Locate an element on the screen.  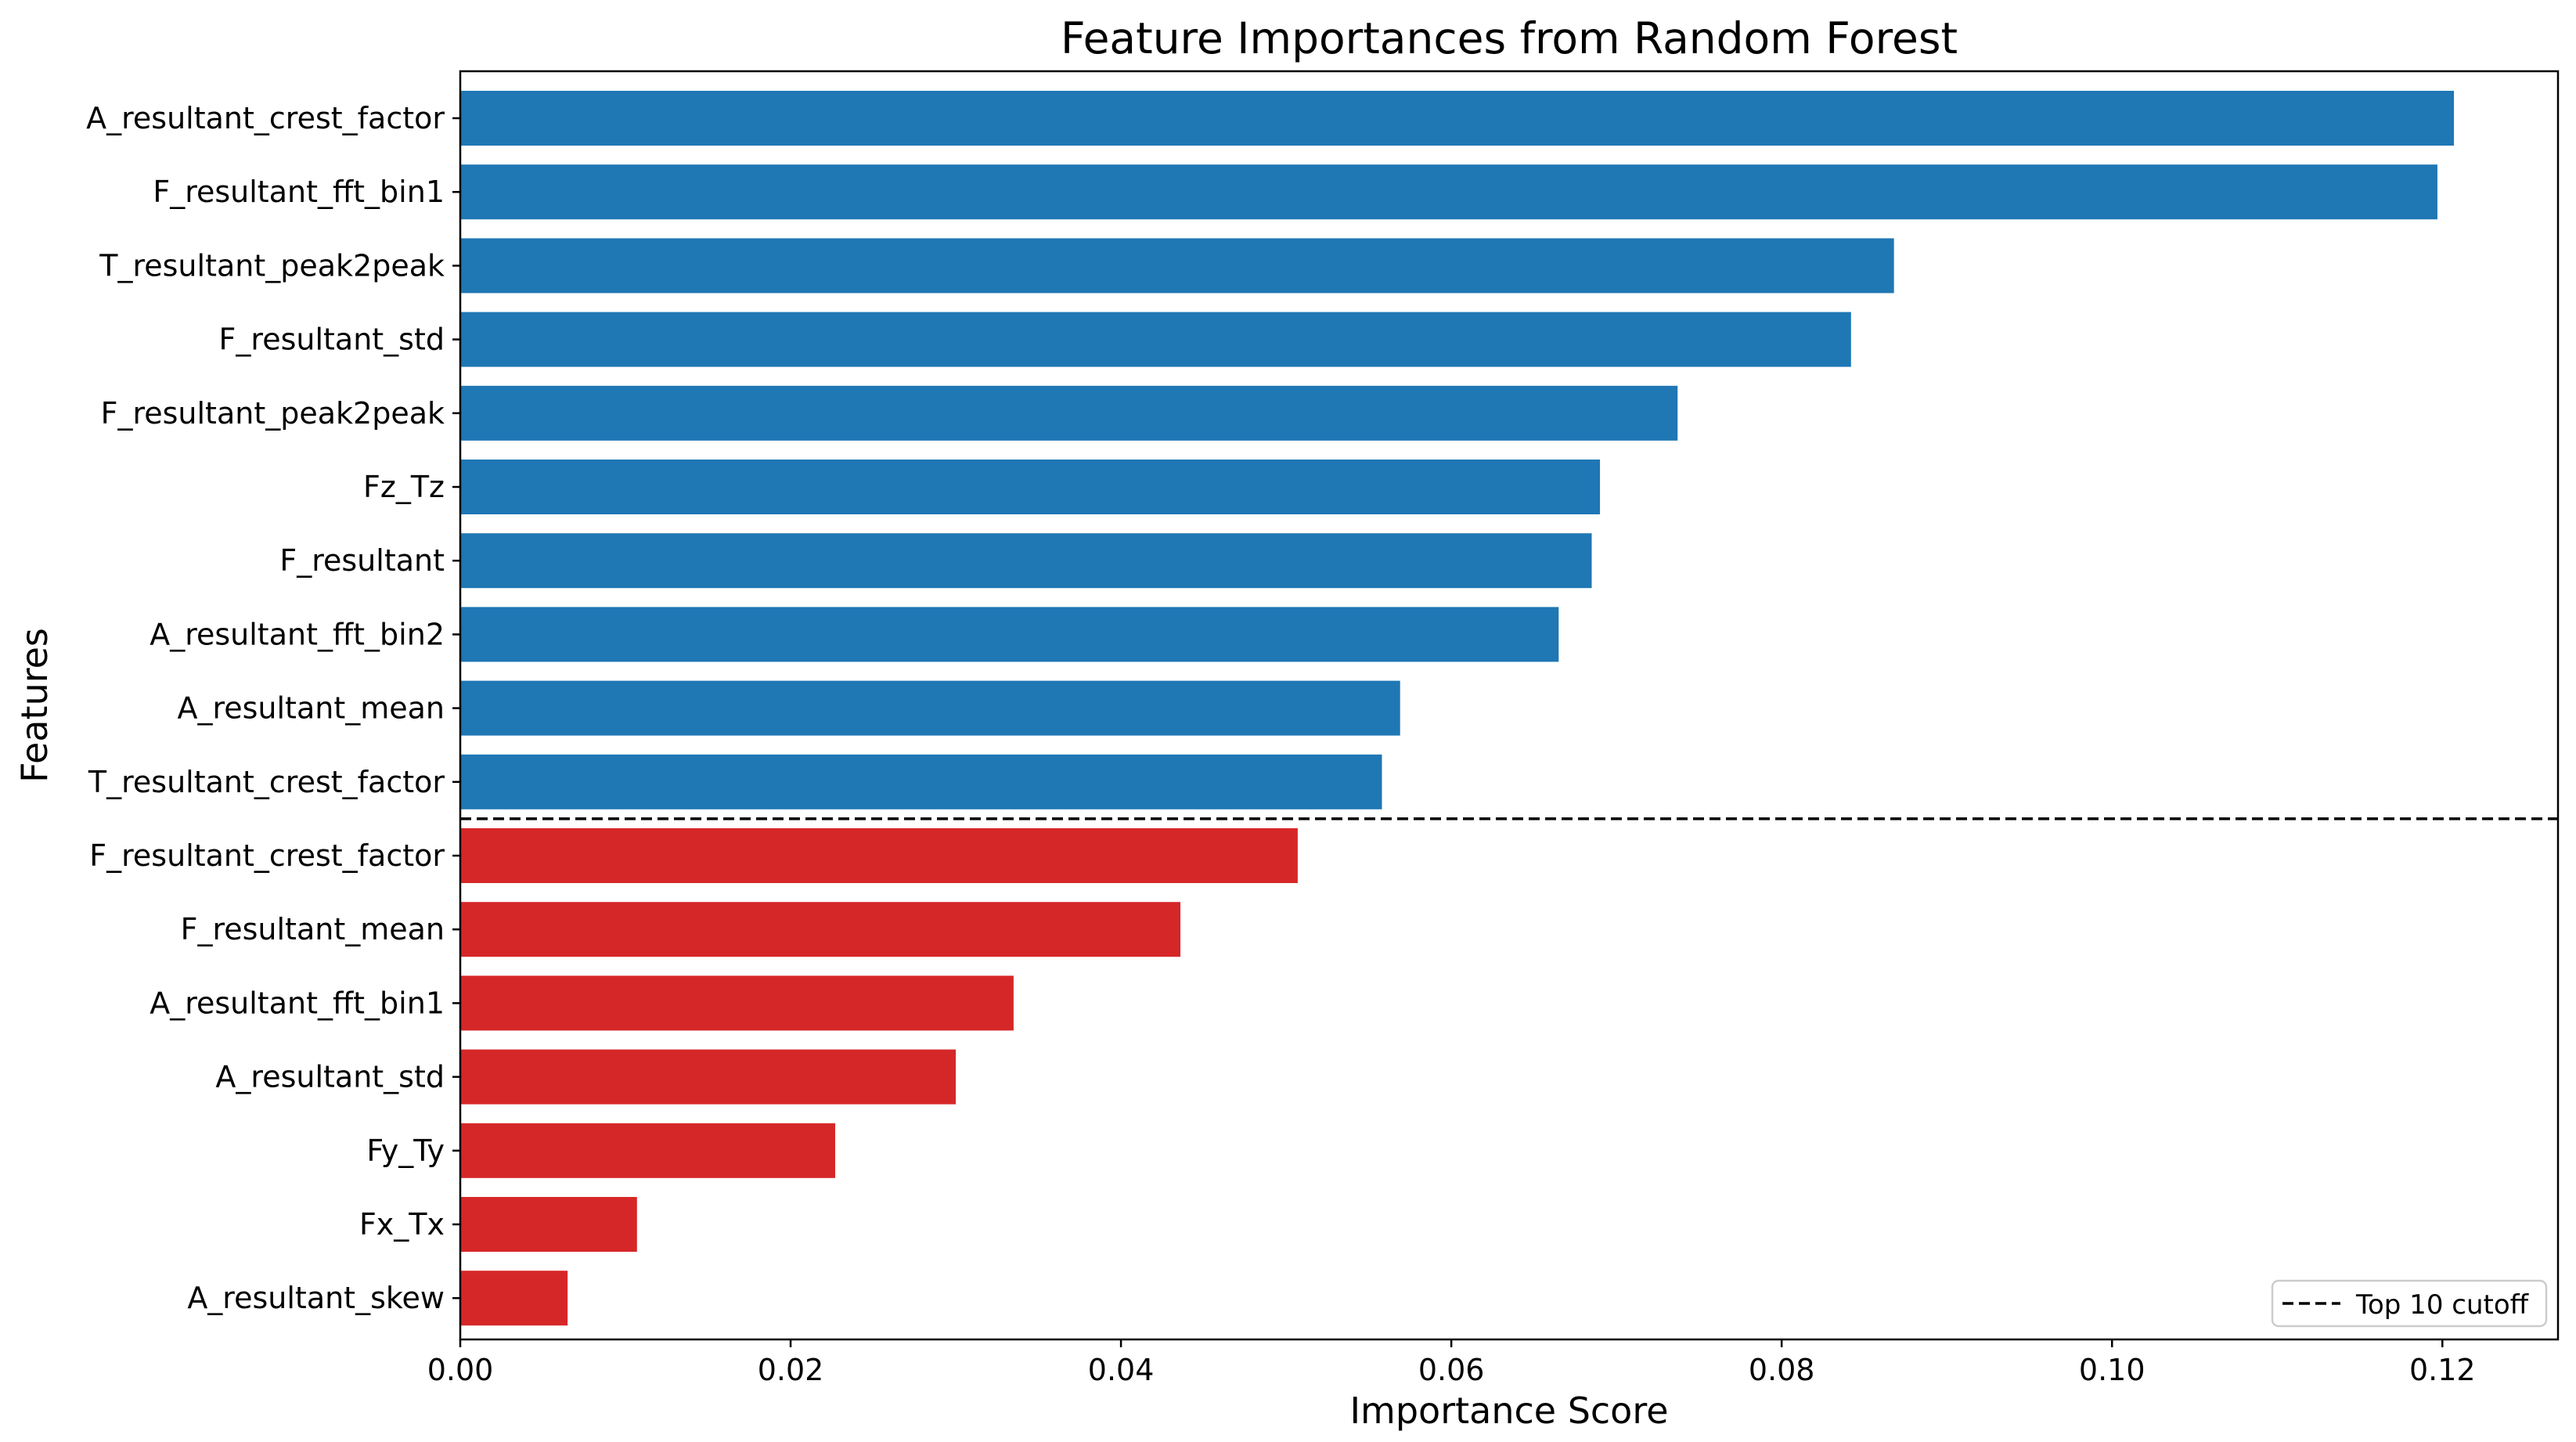
x-tick-label: 0.06 is located at coordinates (1451, 1370).